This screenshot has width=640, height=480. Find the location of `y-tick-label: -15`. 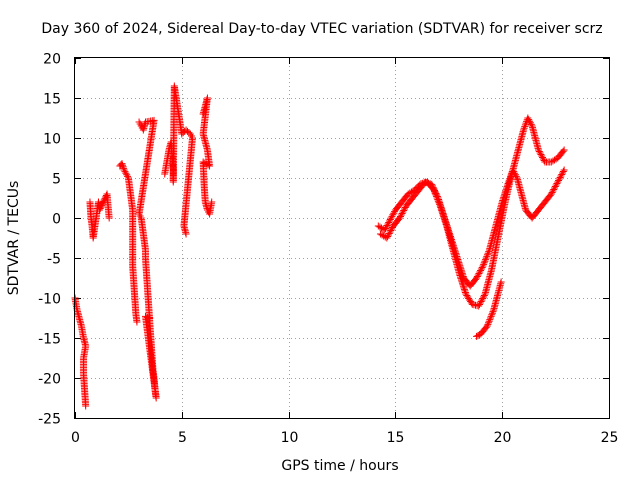

y-tick-label: -15 is located at coordinates (49, 340).